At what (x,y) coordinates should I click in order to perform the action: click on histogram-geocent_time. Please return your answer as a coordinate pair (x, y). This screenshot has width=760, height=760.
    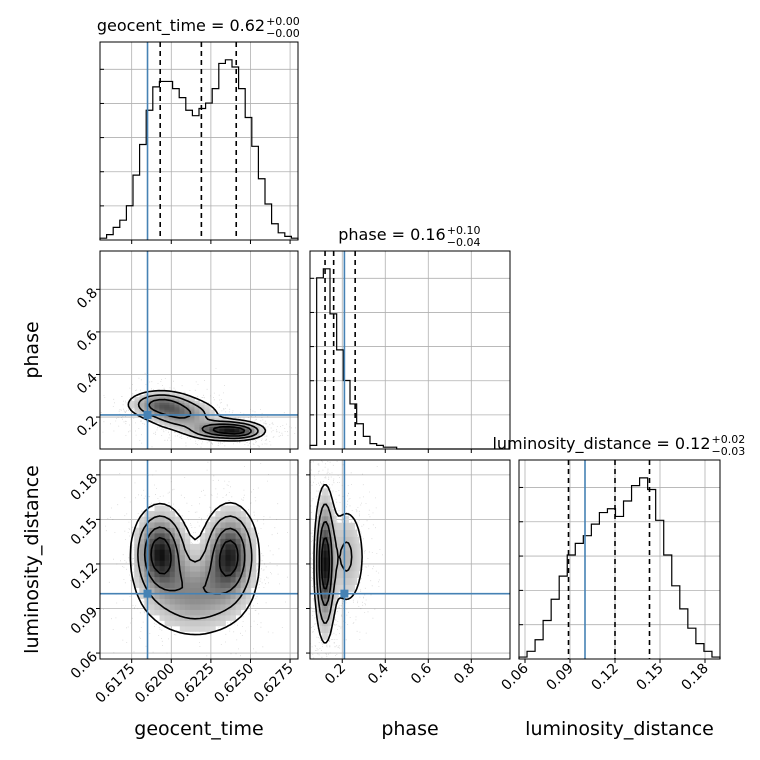
    Looking at the image, I should click on (199, 143).